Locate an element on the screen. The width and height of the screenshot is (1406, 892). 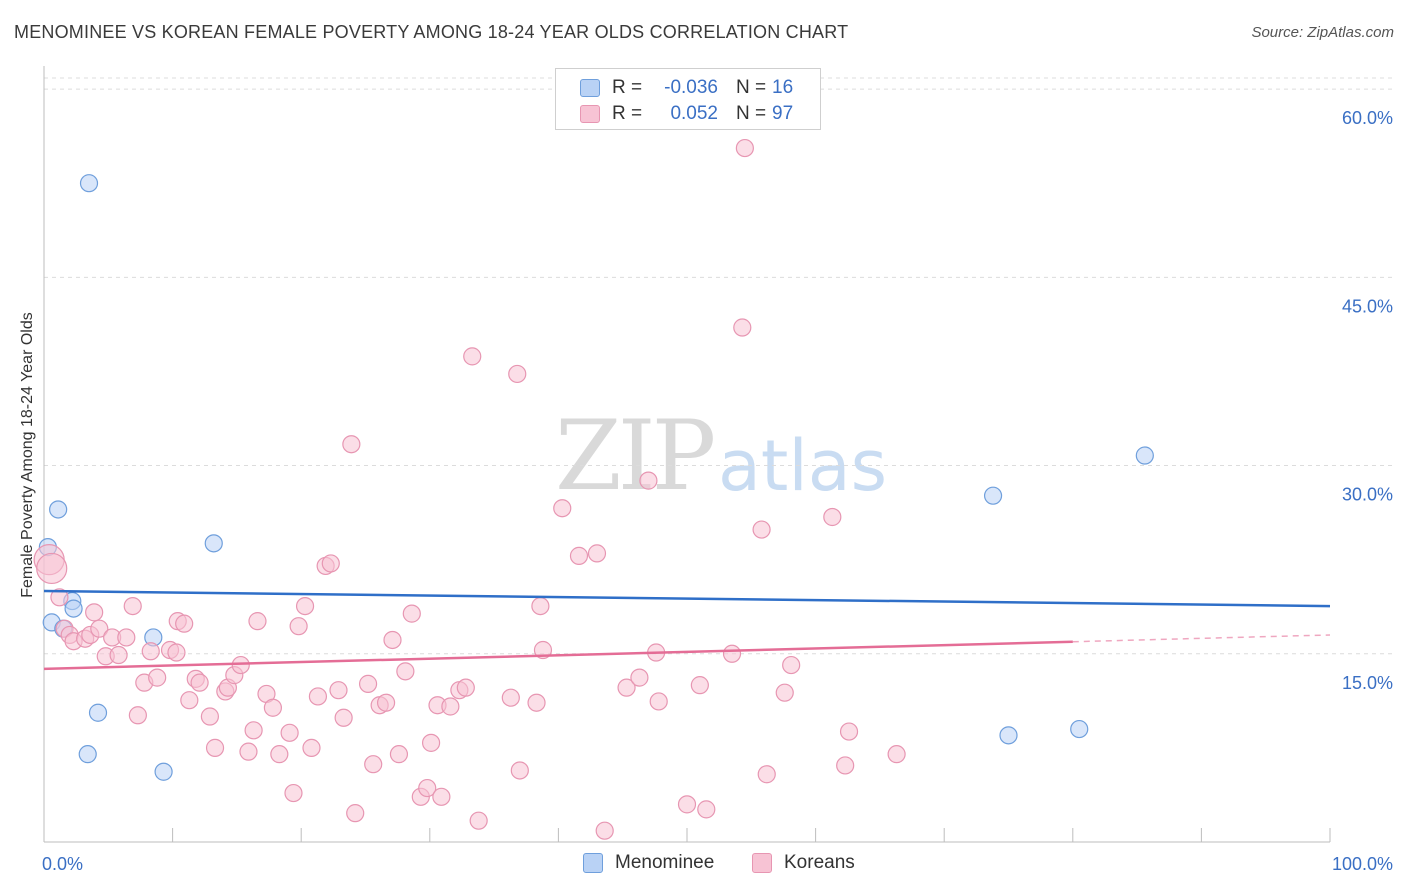
legend-row-menominee: R = -0.036 N = 16 is located at coordinates (688, 88).